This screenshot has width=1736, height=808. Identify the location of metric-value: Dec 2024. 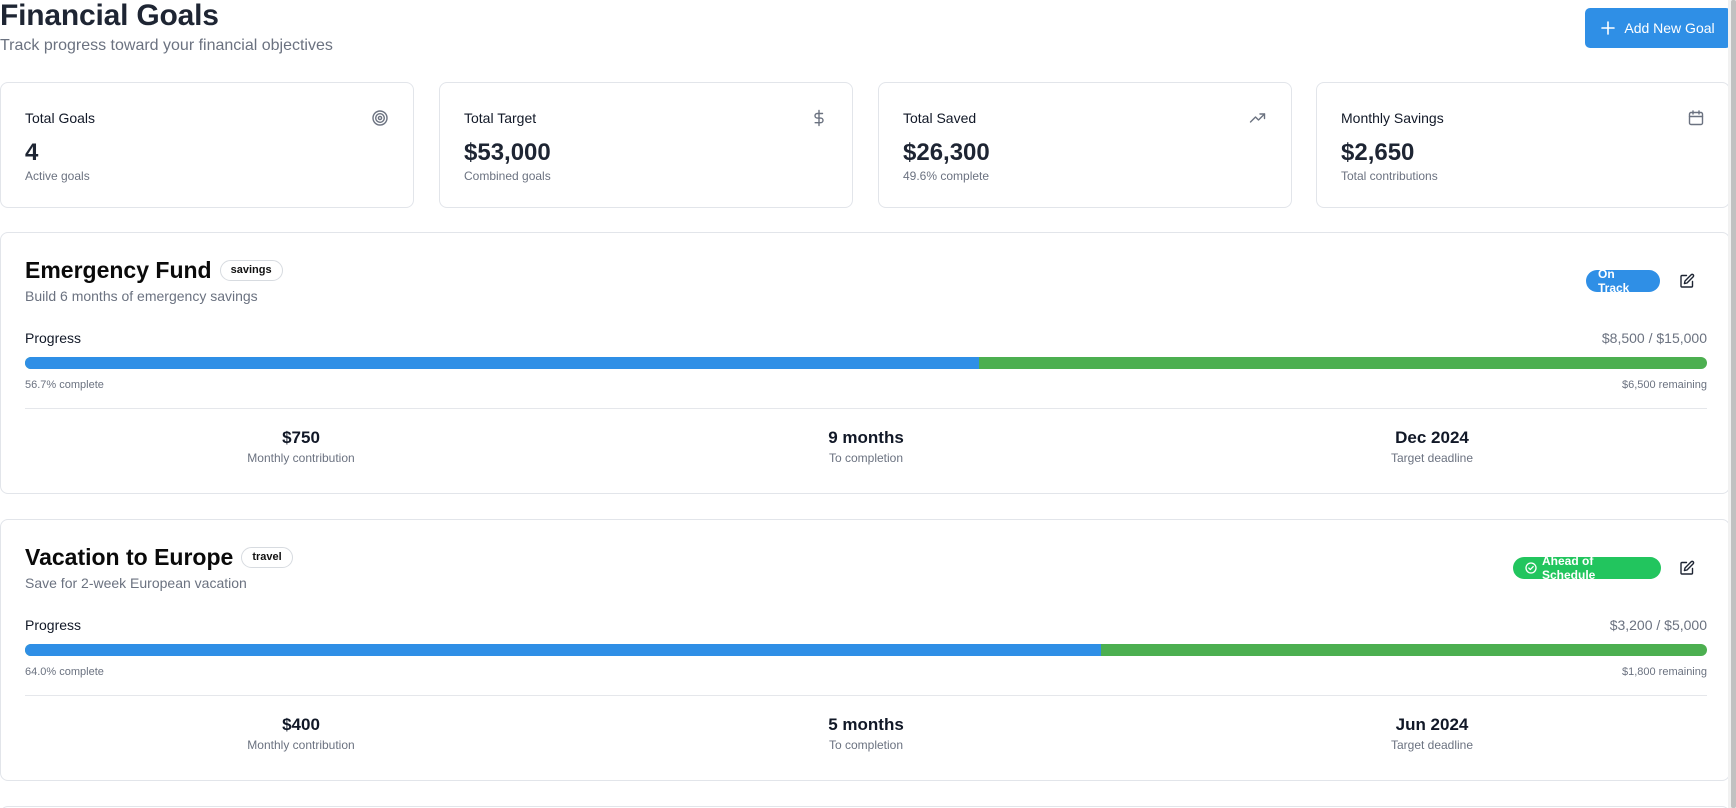
(1432, 437).